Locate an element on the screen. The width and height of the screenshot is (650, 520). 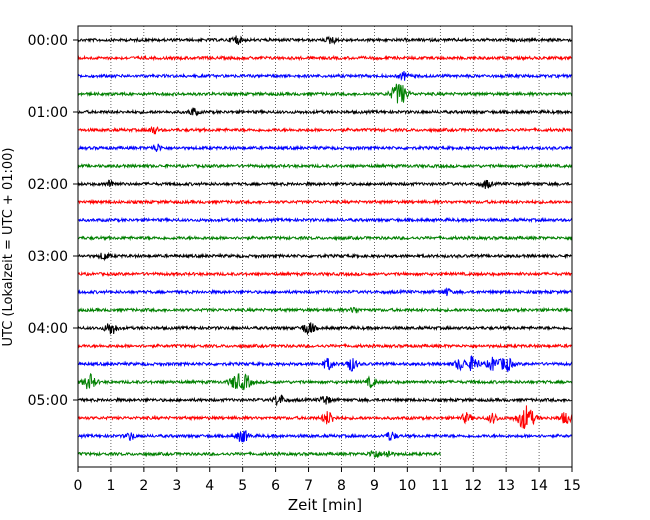
x-tick-label: 7 is located at coordinates (308, 486).